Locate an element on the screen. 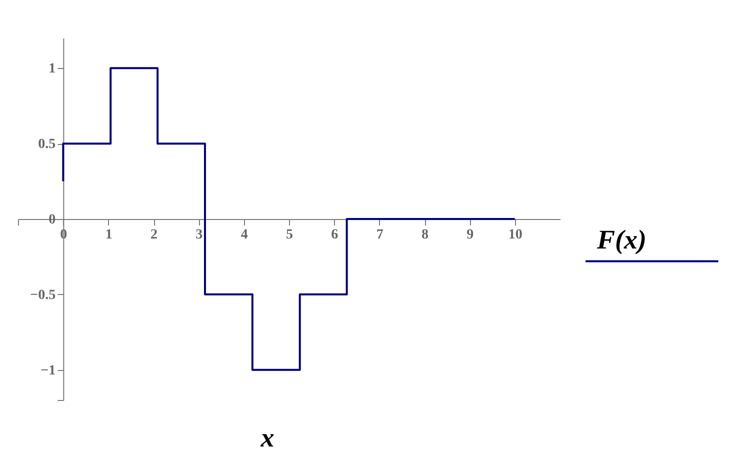 This screenshot has height=475, width=745. x-tick-label: 3 is located at coordinates (199, 235).